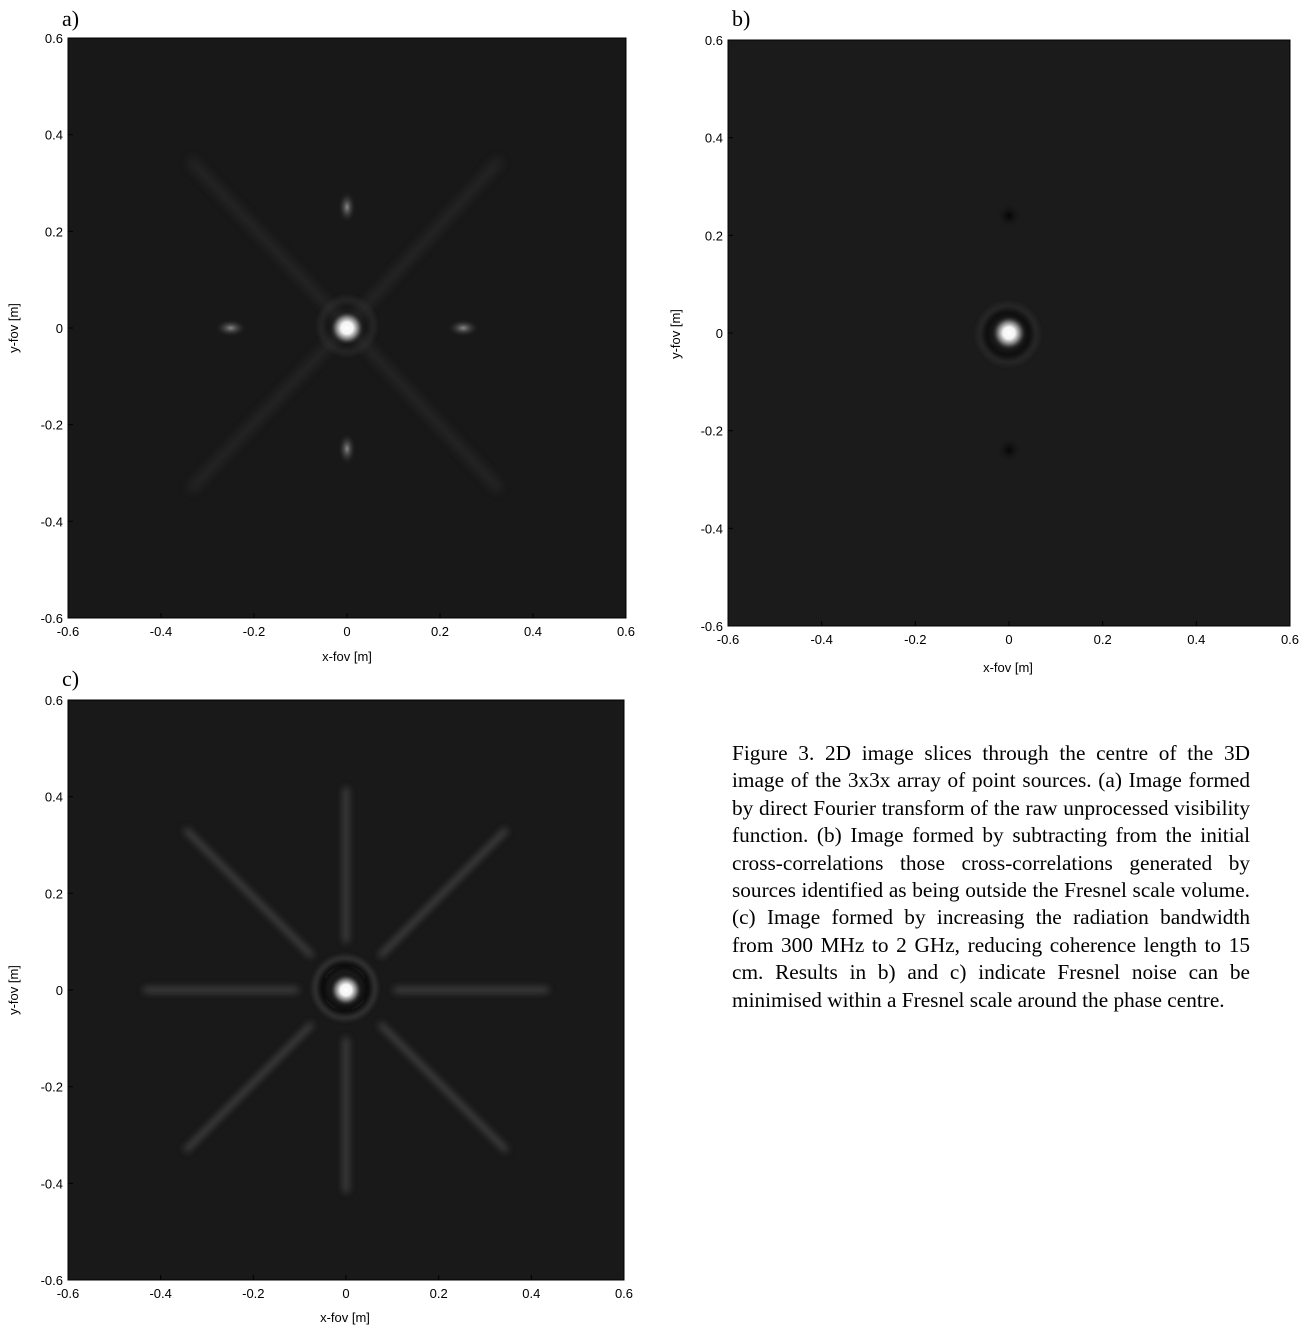 Image resolution: width=1307 pixels, height=1328 pixels. I want to click on chart-a-peak, so click(347, 328).